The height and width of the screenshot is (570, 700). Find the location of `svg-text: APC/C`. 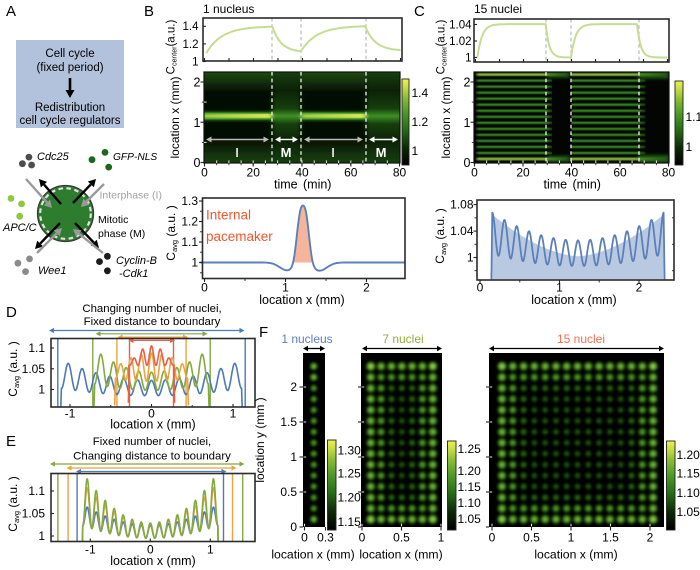

svg-text: APC/C is located at coordinates (19, 228).